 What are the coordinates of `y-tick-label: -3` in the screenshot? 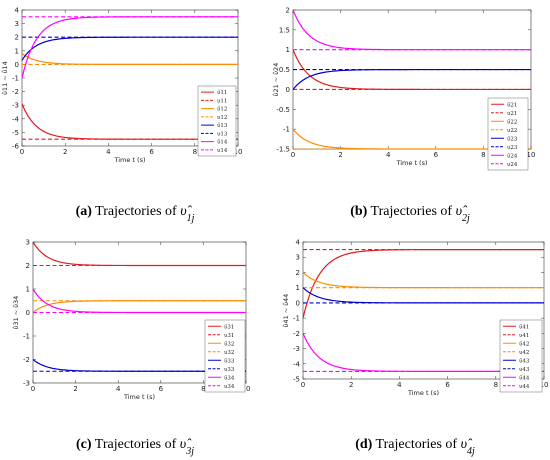 It's located at (15, 106).